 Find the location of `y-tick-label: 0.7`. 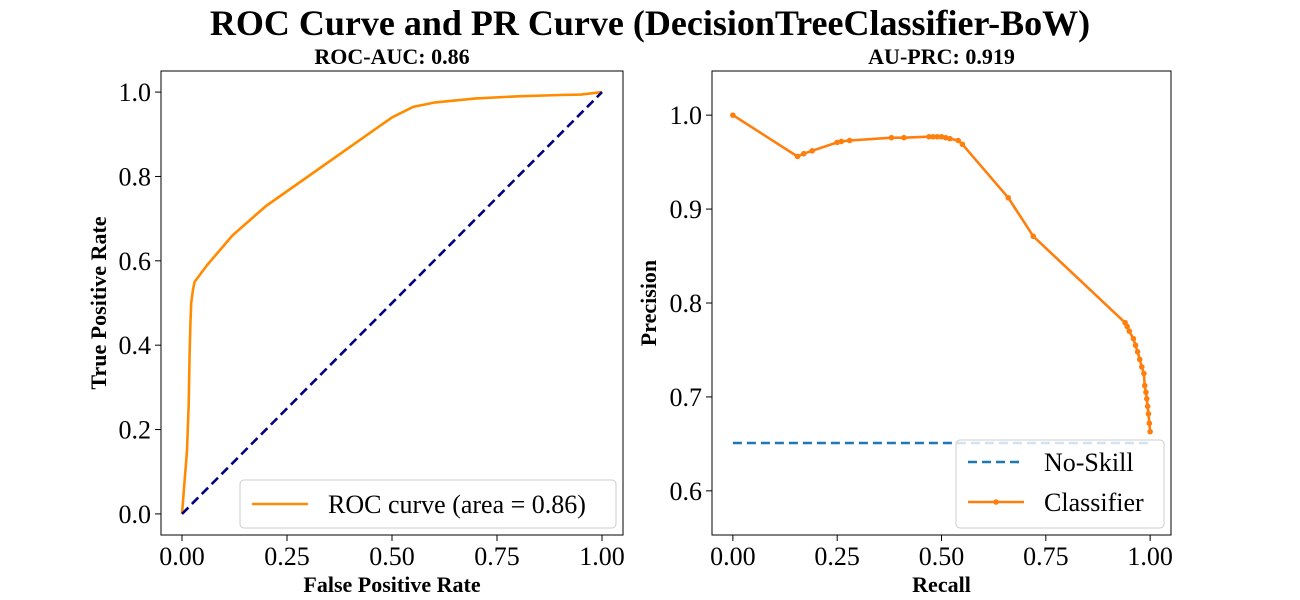

y-tick-label: 0.7 is located at coordinates (686, 397).